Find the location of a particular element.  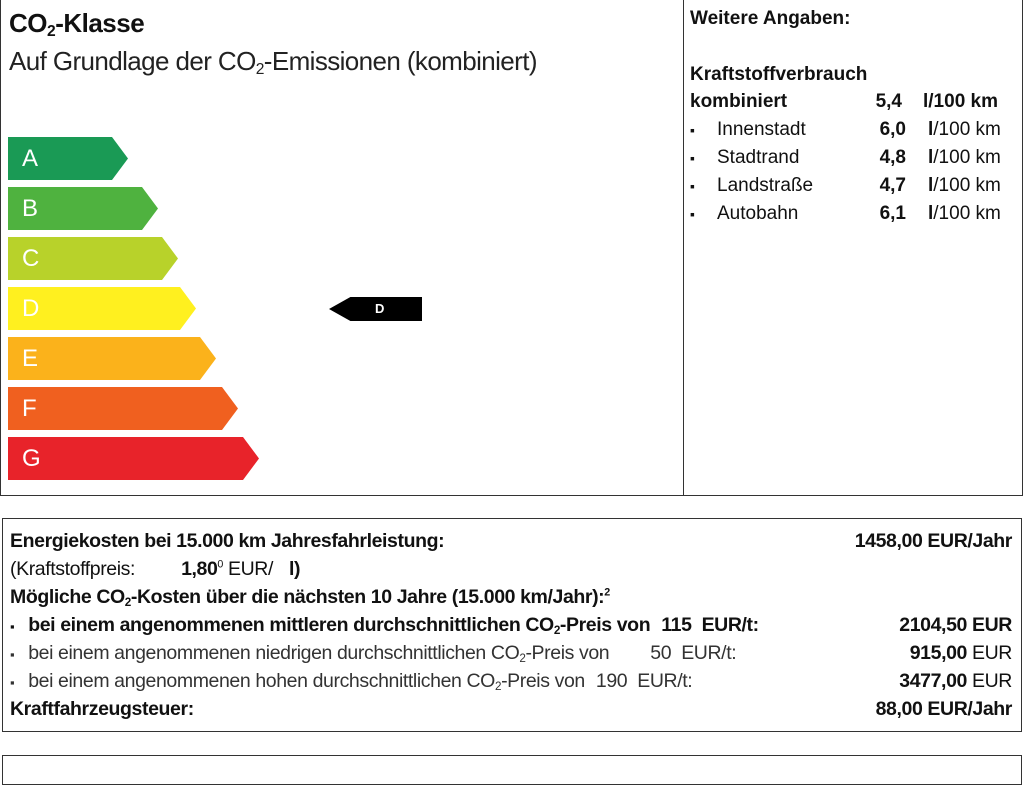

current-class-indicator: D is located at coordinates (375, 309).